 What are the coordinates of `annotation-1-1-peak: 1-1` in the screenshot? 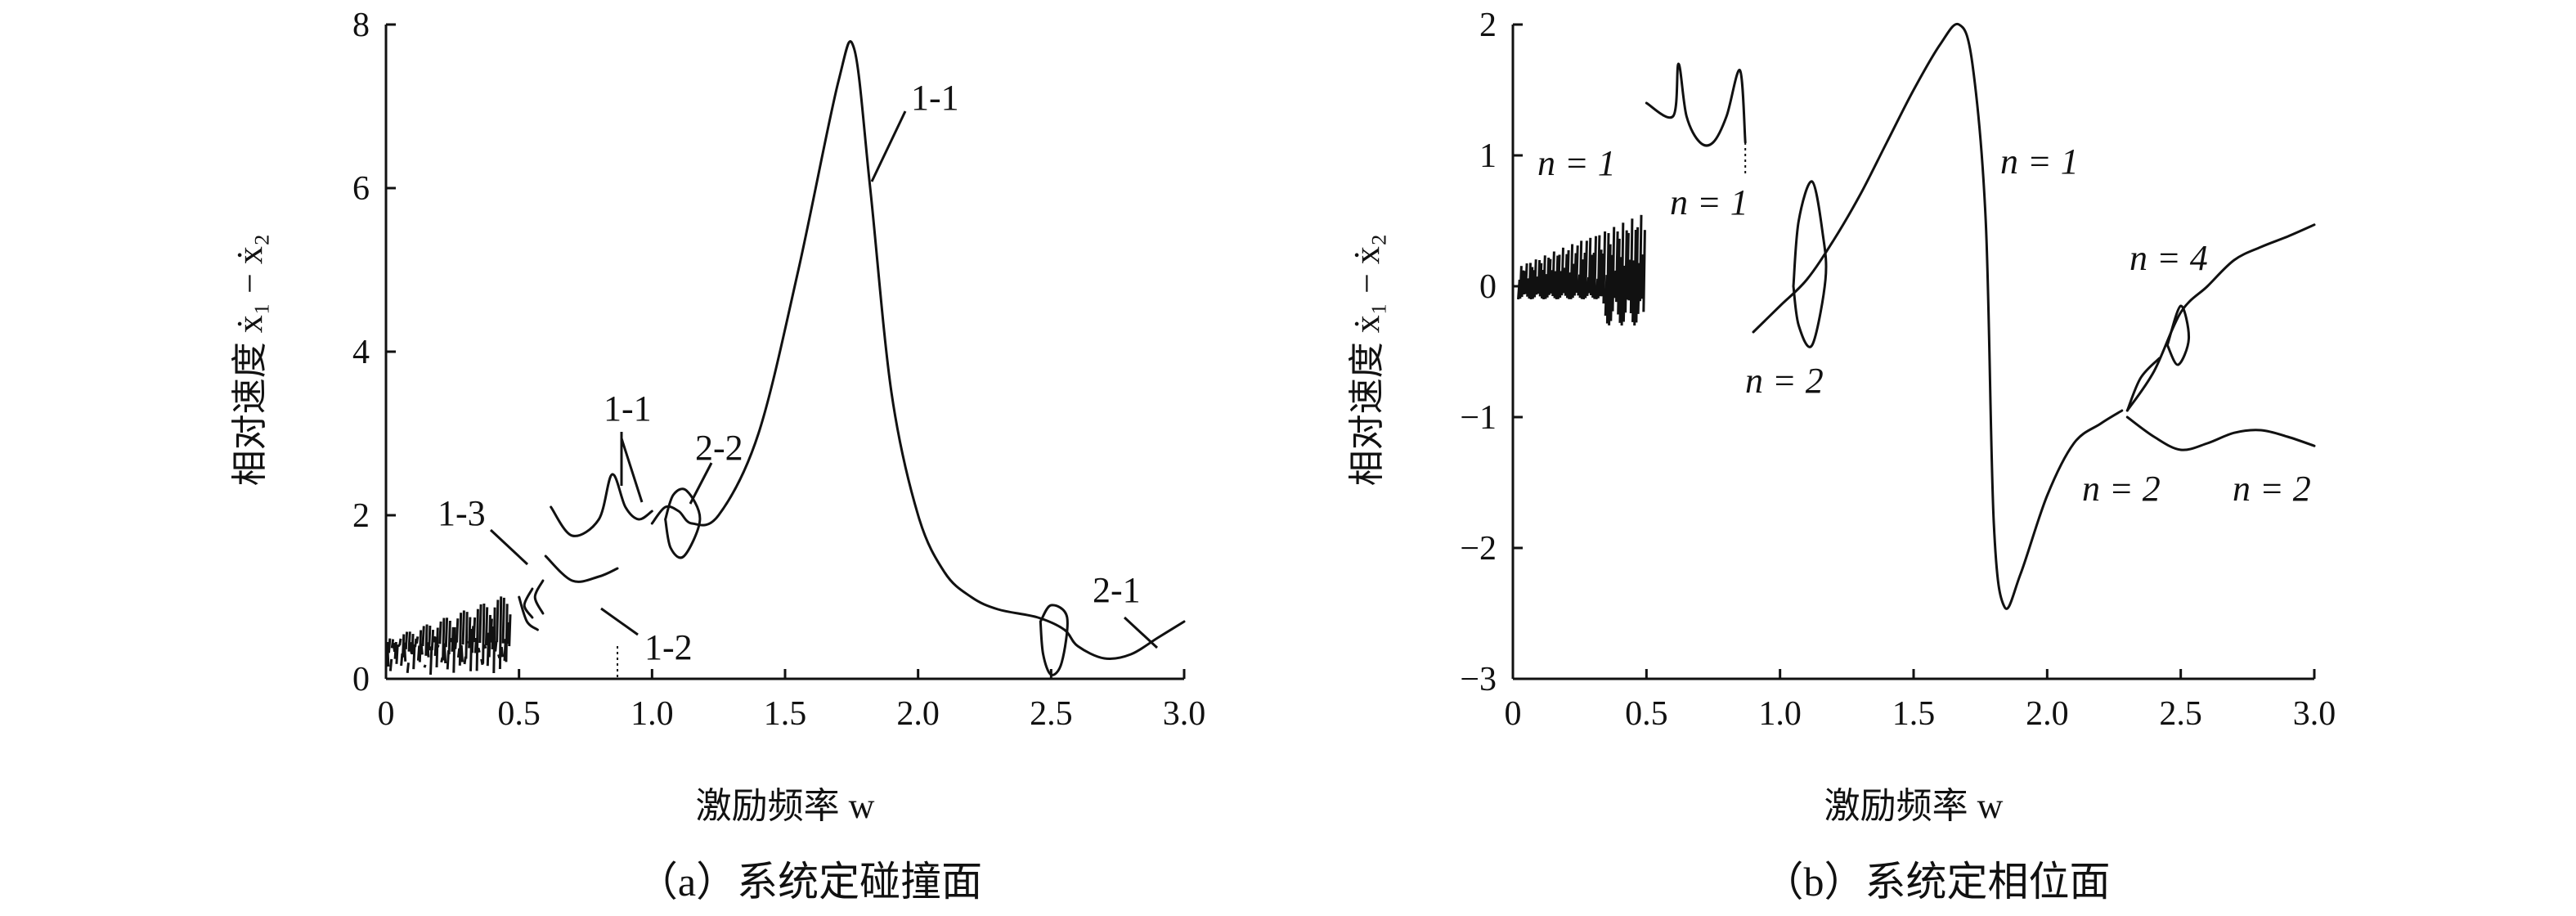 It's located at (935, 98).